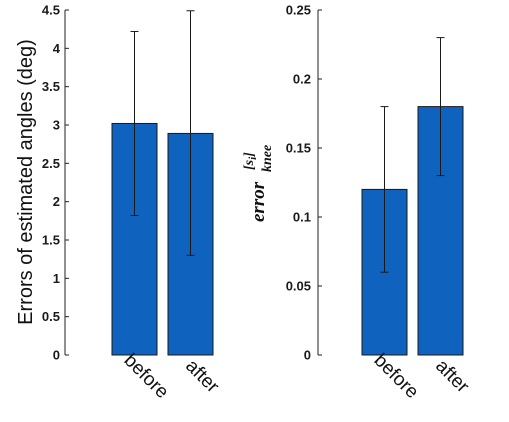 Image resolution: width=509 pixels, height=422 pixels. Describe the element at coordinates (57, 48) in the screenshot. I see `y-tick-label: 4` at that location.